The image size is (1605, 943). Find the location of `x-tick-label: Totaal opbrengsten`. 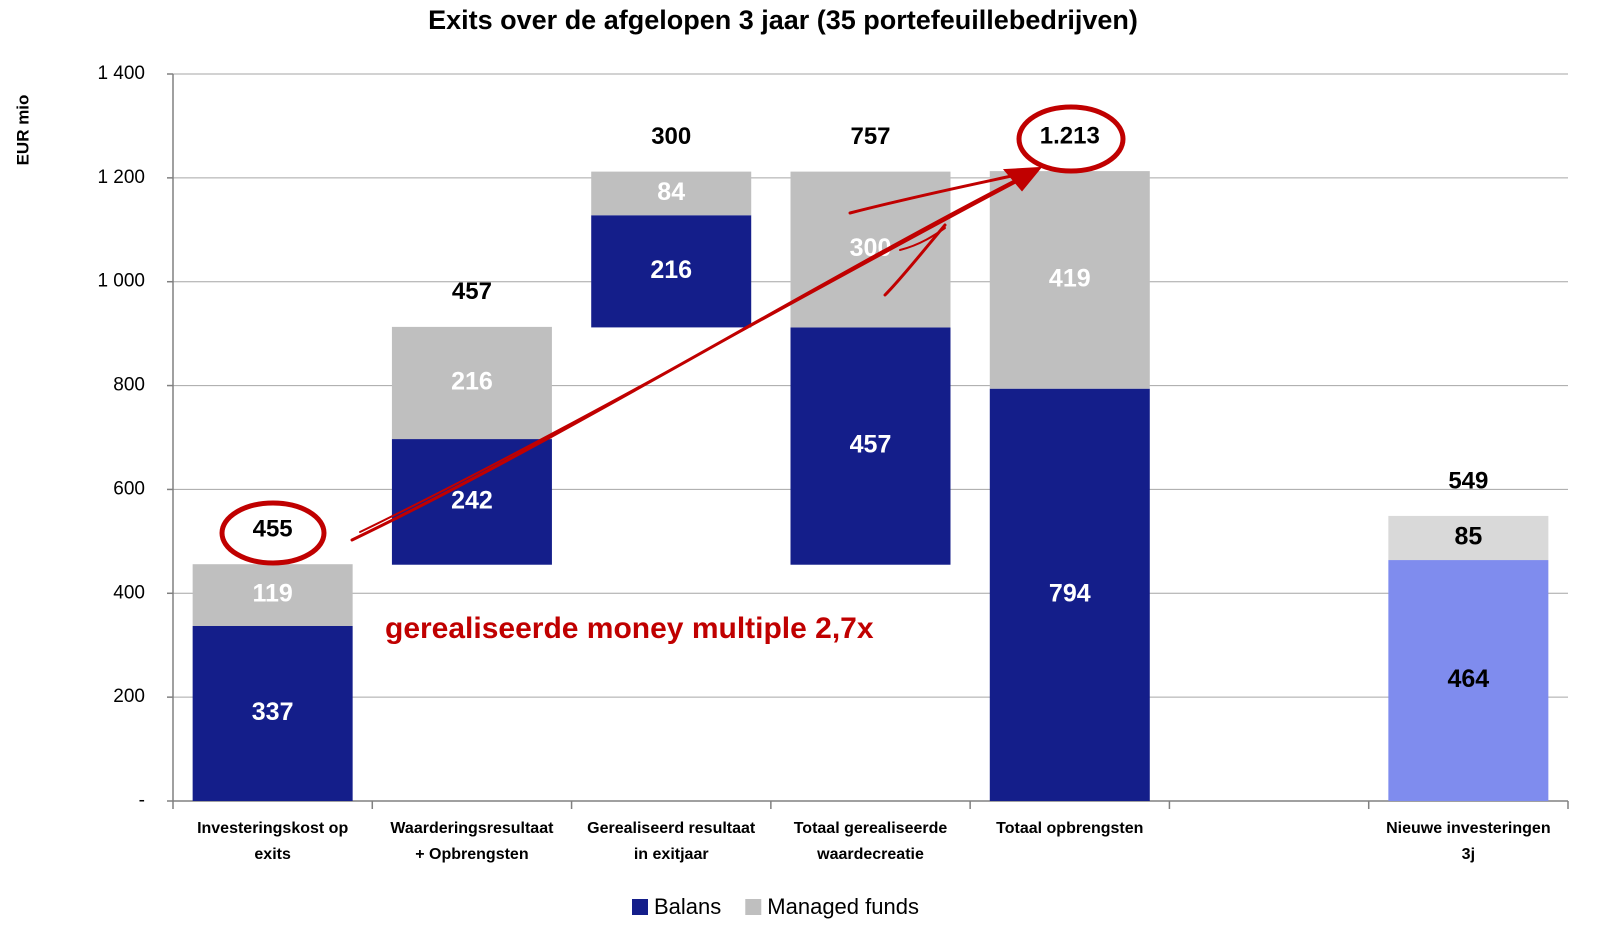

x-tick-label: Totaal opbrengsten is located at coordinates (1069, 828).